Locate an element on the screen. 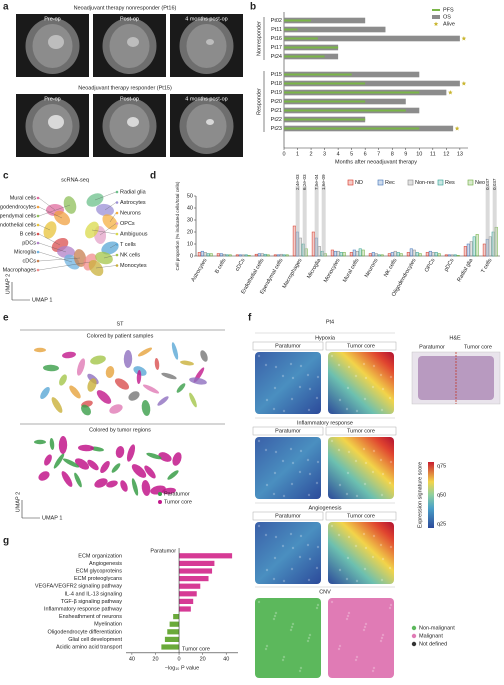  y-tick-label: 50 is located at coordinates (190, 196).